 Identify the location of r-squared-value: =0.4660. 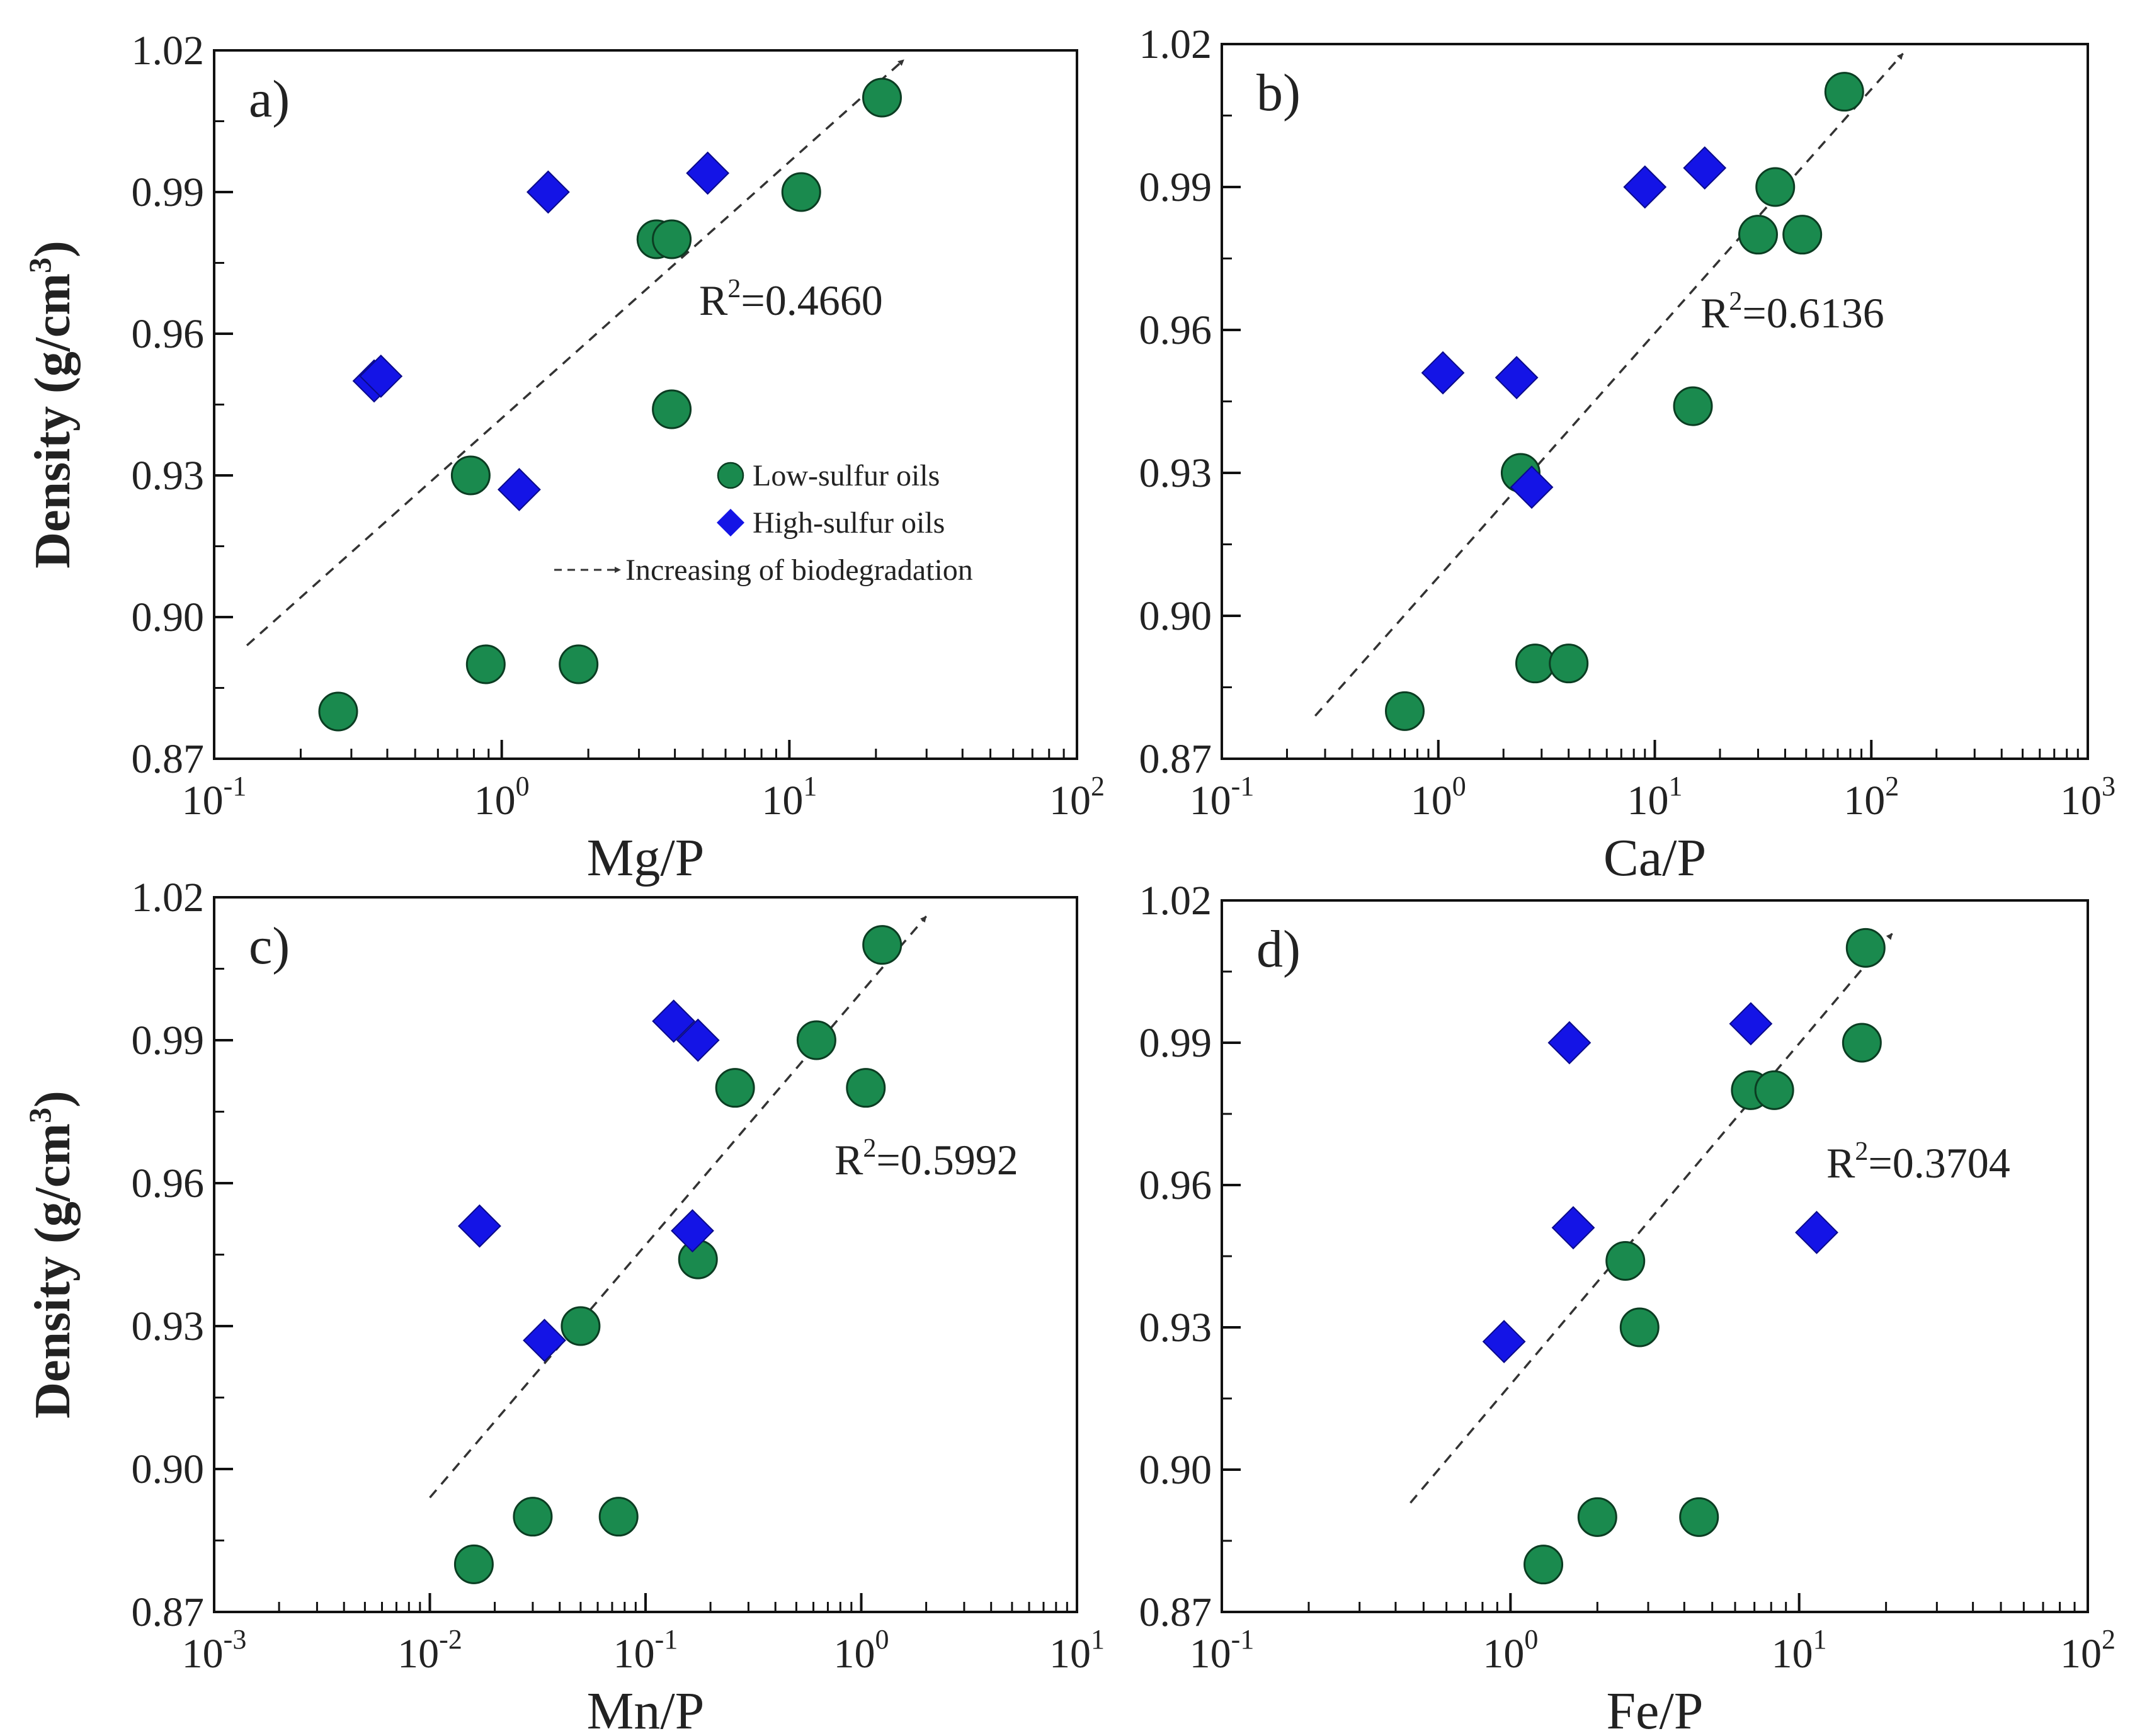
(811, 300).